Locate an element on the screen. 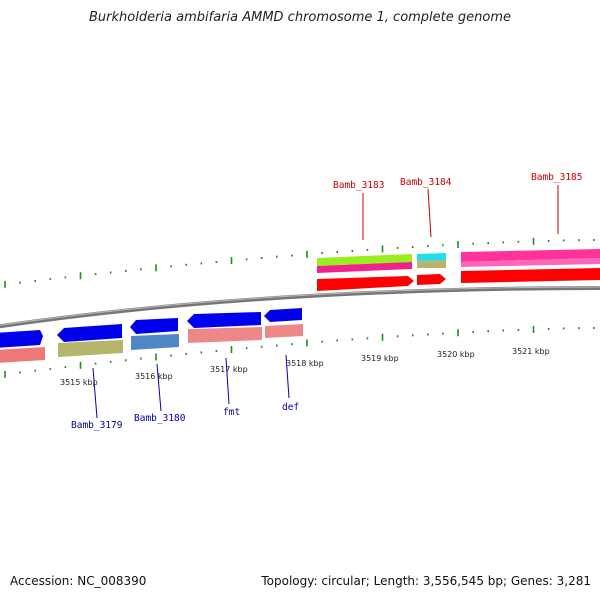 The width and height of the screenshot is (600, 600). label-leaders is located at coordinates (460, 212).